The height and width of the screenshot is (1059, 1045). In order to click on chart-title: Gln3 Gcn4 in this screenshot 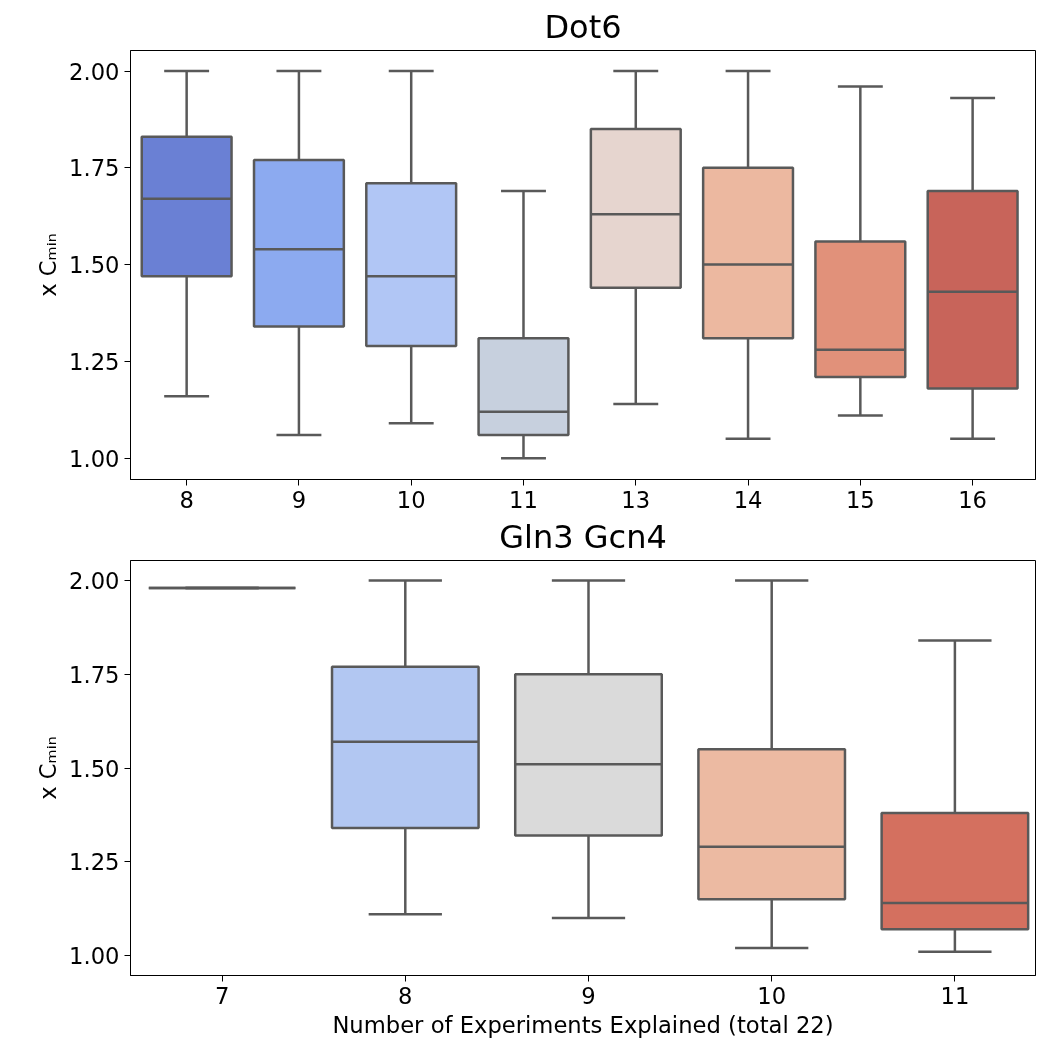, I will do `click(583, 536)`.